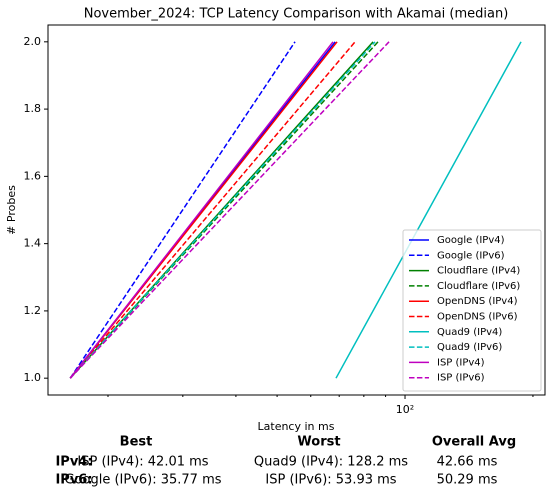 This screenshot has height=496, width=551. What do you see at coordinates (474, 442) in the screenshot?
I see `summary-header: Overall Avg` at bounding box center [474, 442].